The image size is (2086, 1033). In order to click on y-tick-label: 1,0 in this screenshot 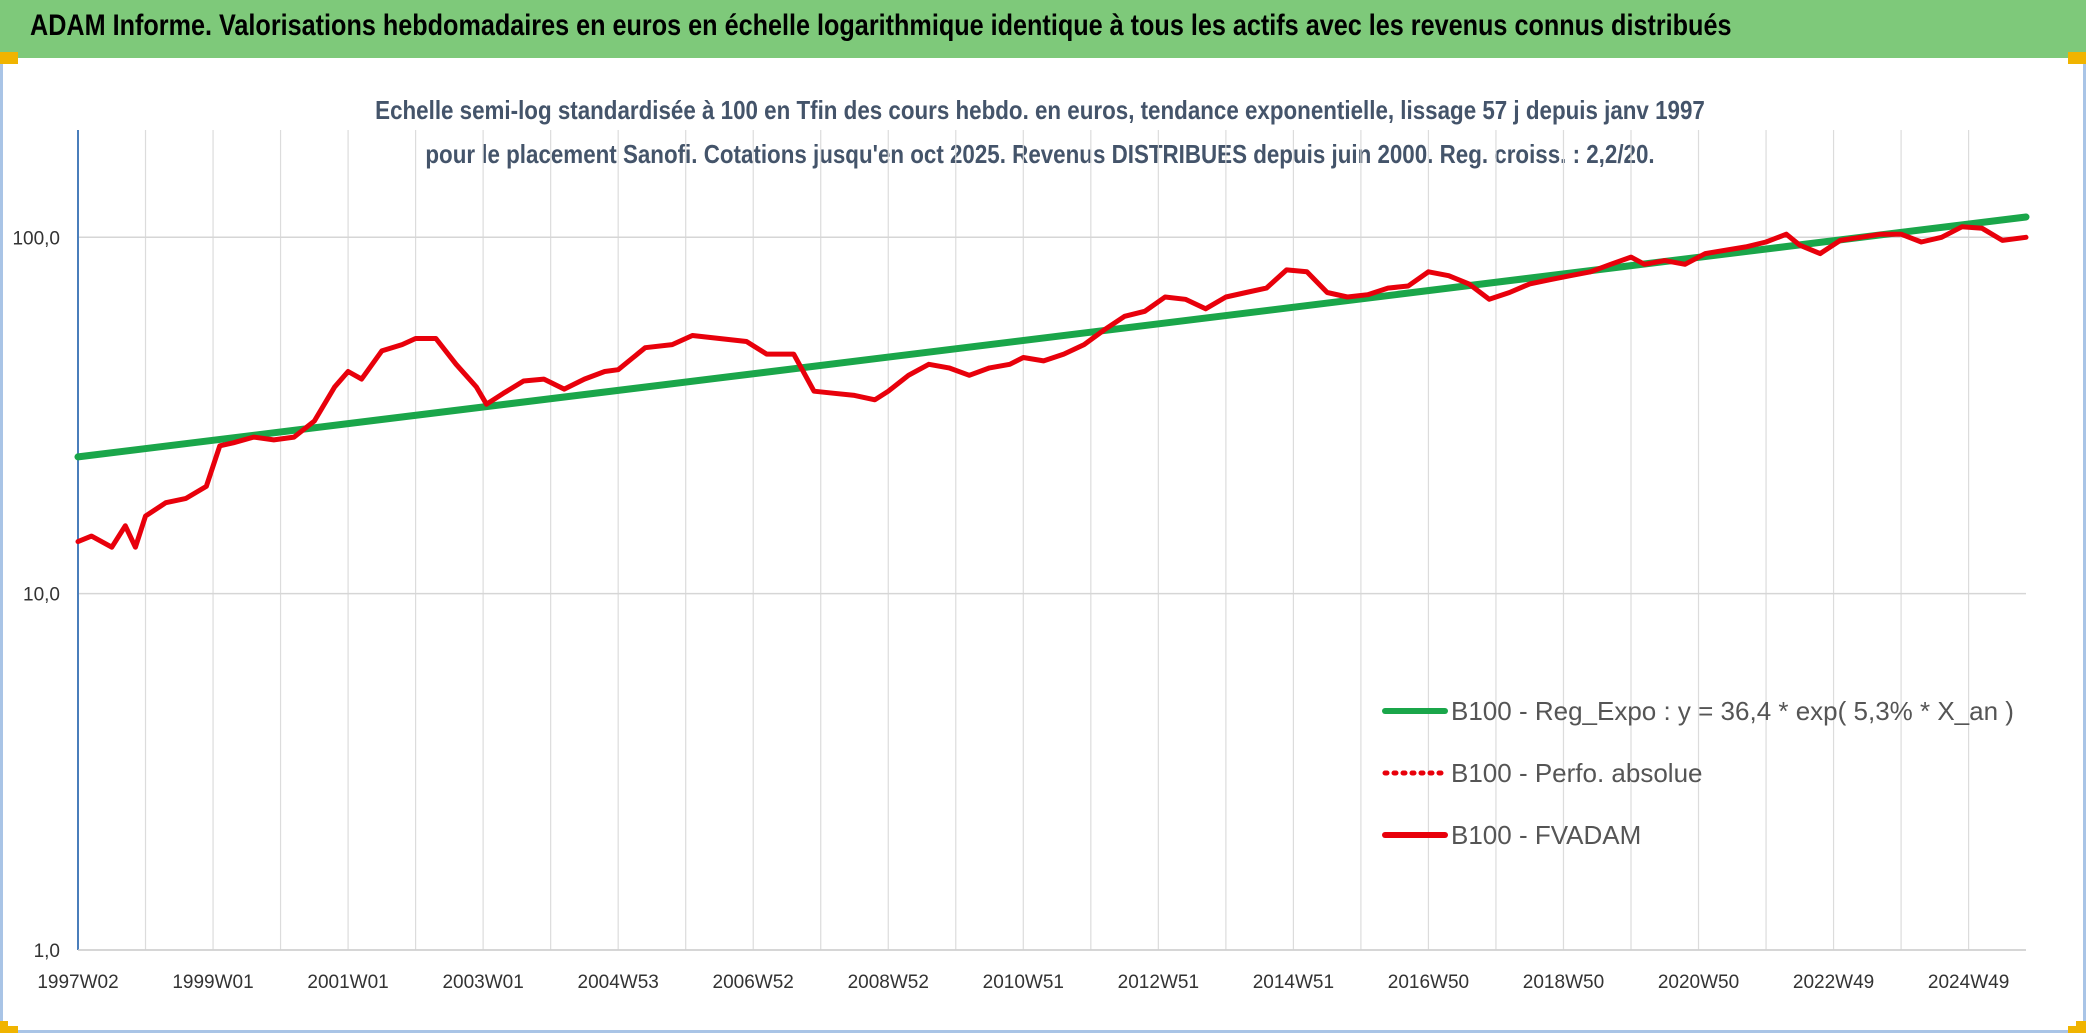, I will do `click(47, 951)`.